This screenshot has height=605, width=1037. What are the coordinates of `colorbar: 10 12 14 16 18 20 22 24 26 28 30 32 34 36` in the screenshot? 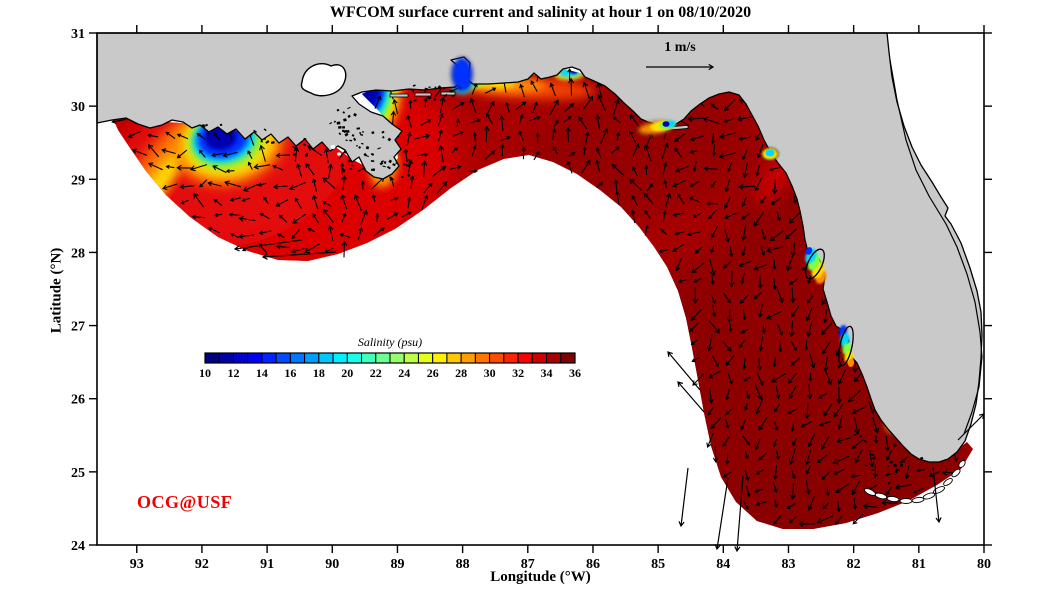 It's located at (390, 366).